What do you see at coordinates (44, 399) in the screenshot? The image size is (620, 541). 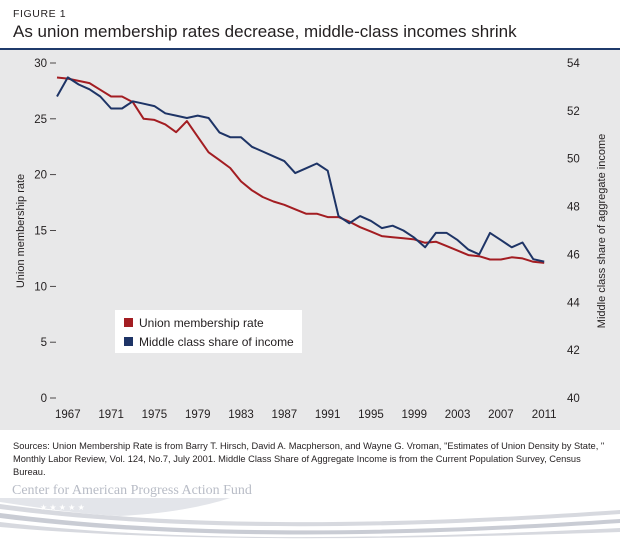 I see `y-left-tick-label: 0` at bounding box center [44, 399].